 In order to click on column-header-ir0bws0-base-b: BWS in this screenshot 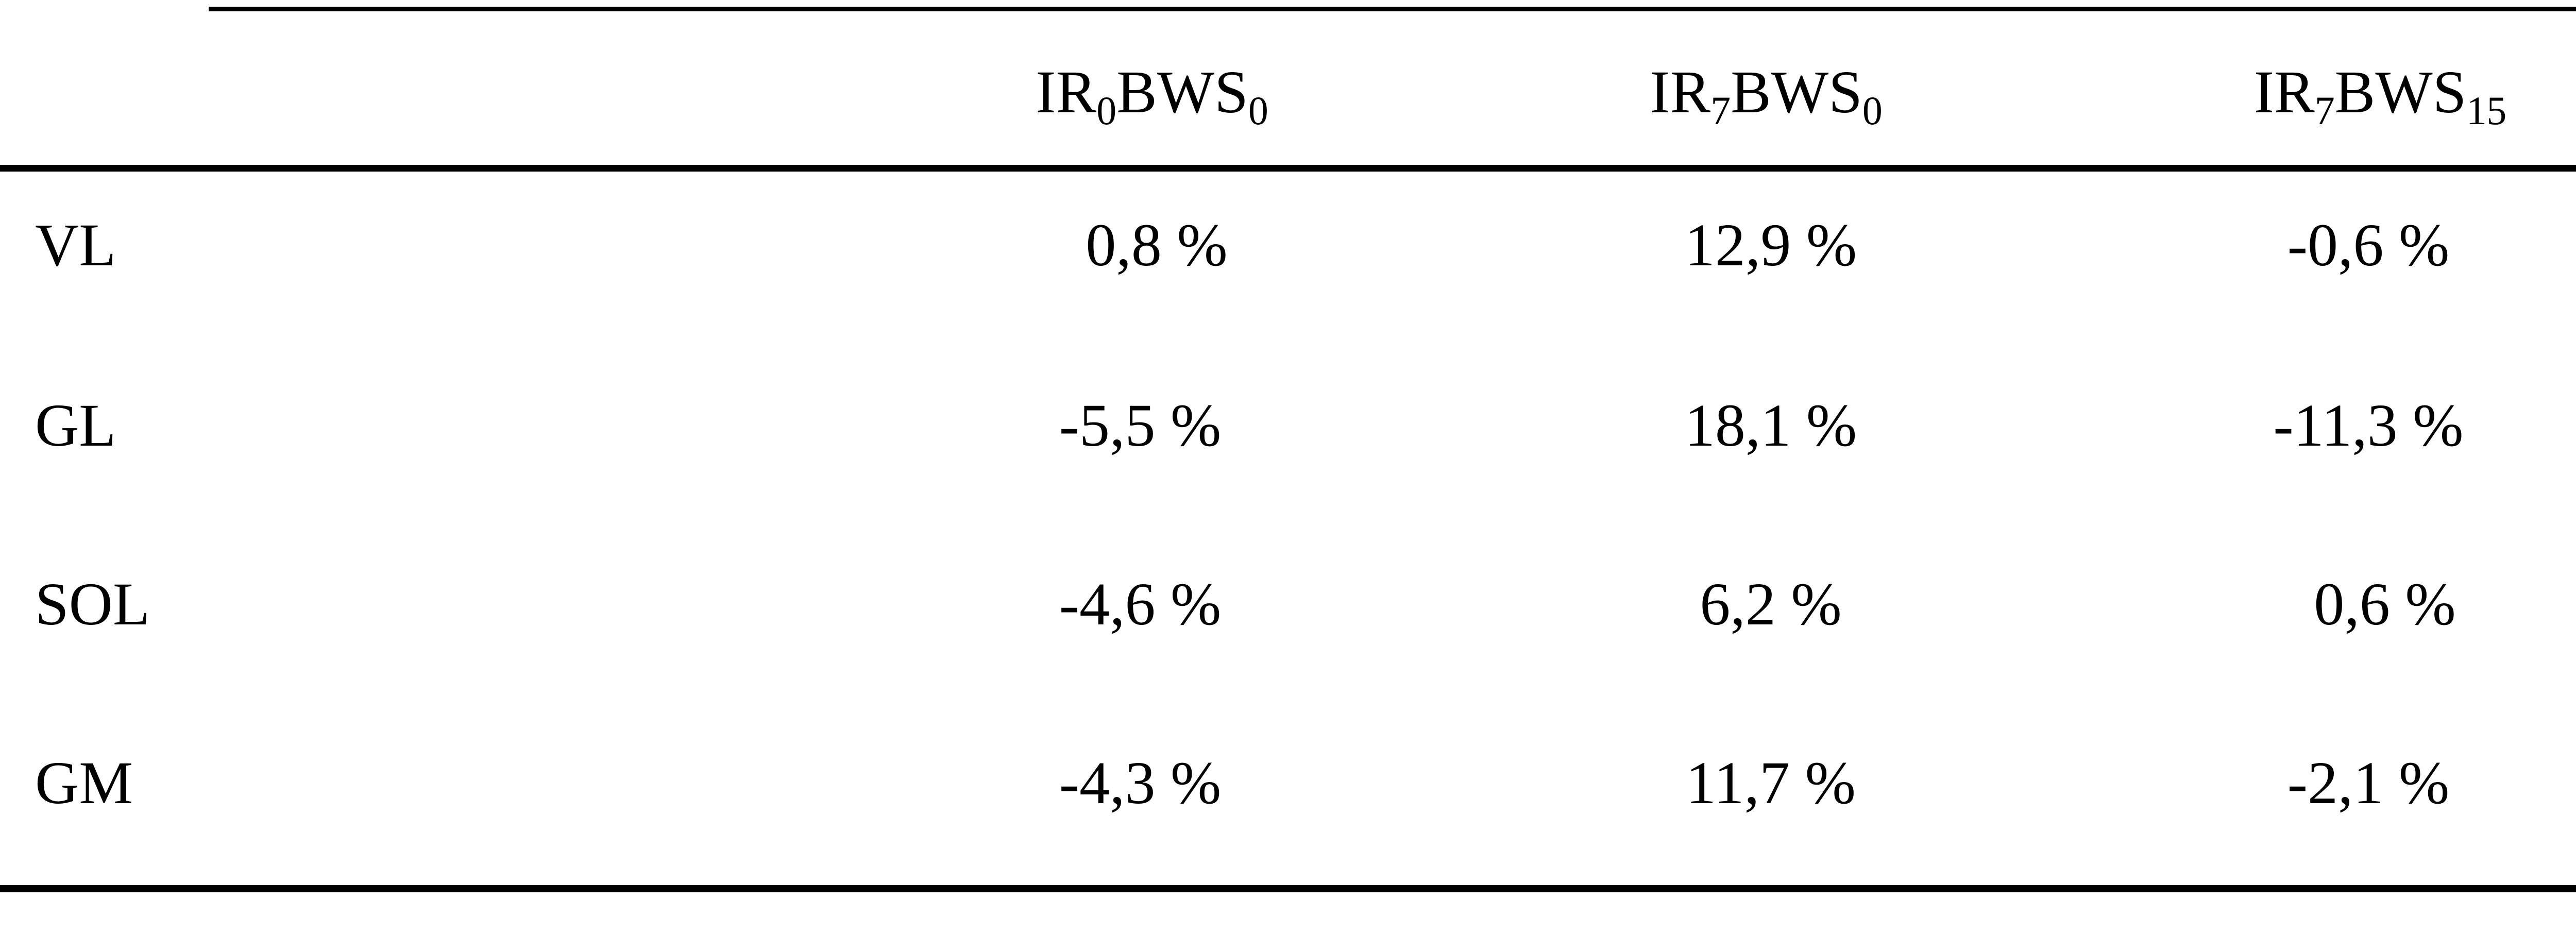, I will do `click(1182, 92)`.